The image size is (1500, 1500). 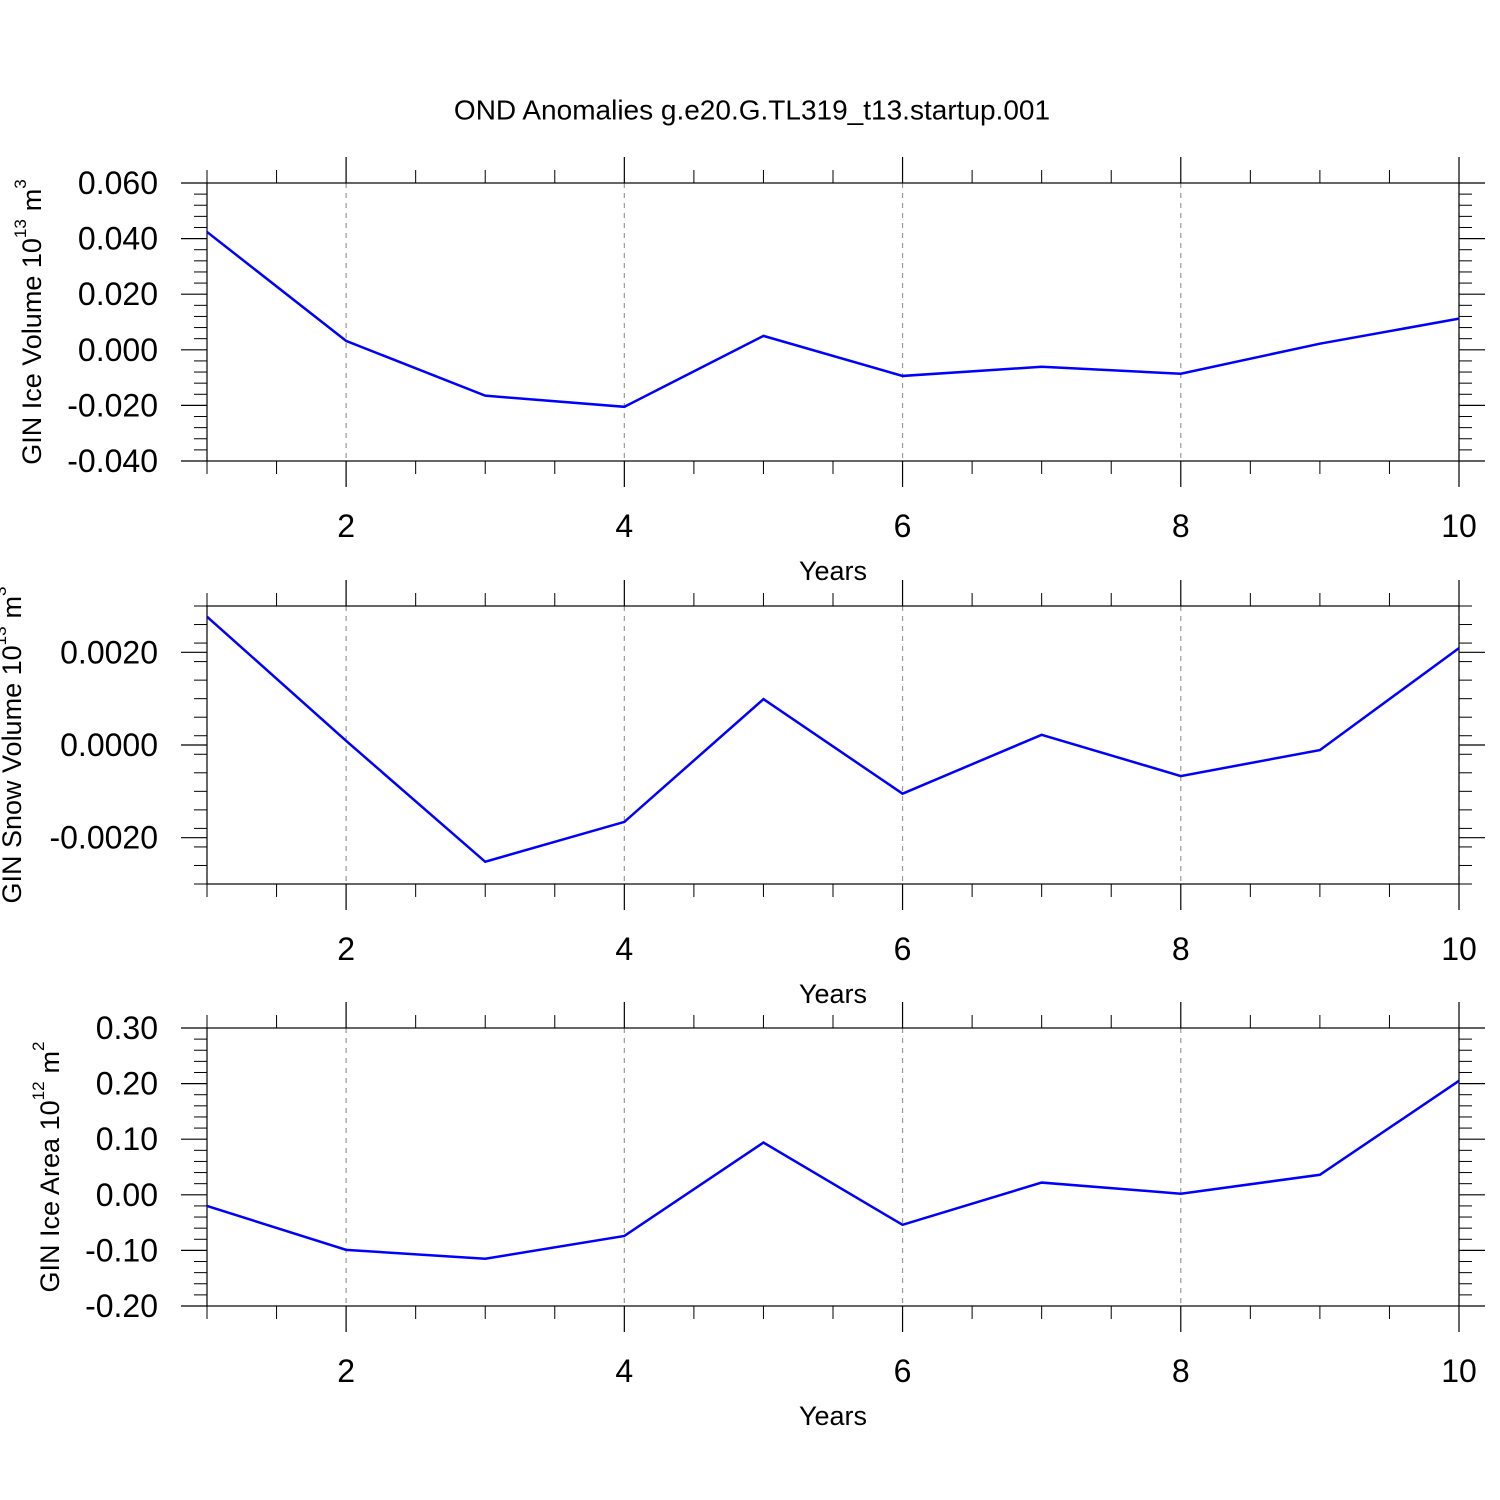 I want to click on y-tick-label: 0.00, so click(x=127, y=1195).